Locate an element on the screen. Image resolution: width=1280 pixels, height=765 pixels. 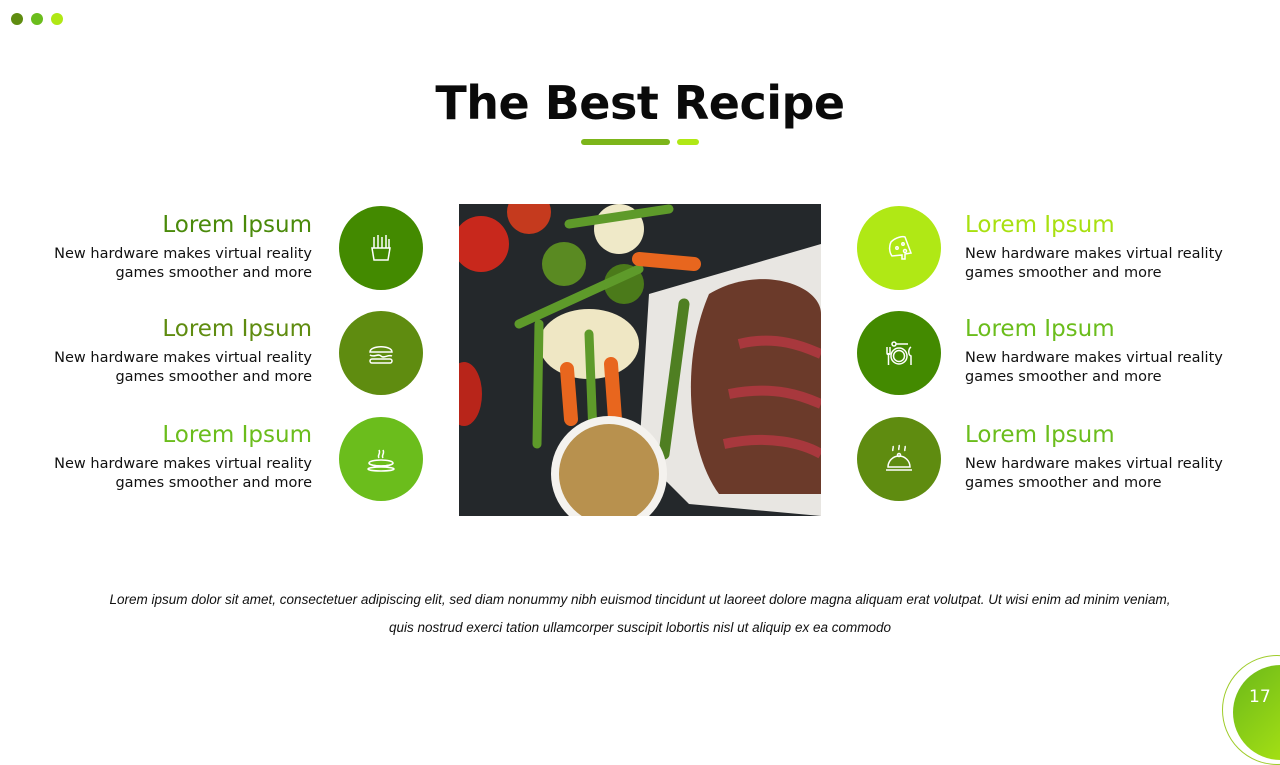
cheese-icon is located at coordinates (899, 248).